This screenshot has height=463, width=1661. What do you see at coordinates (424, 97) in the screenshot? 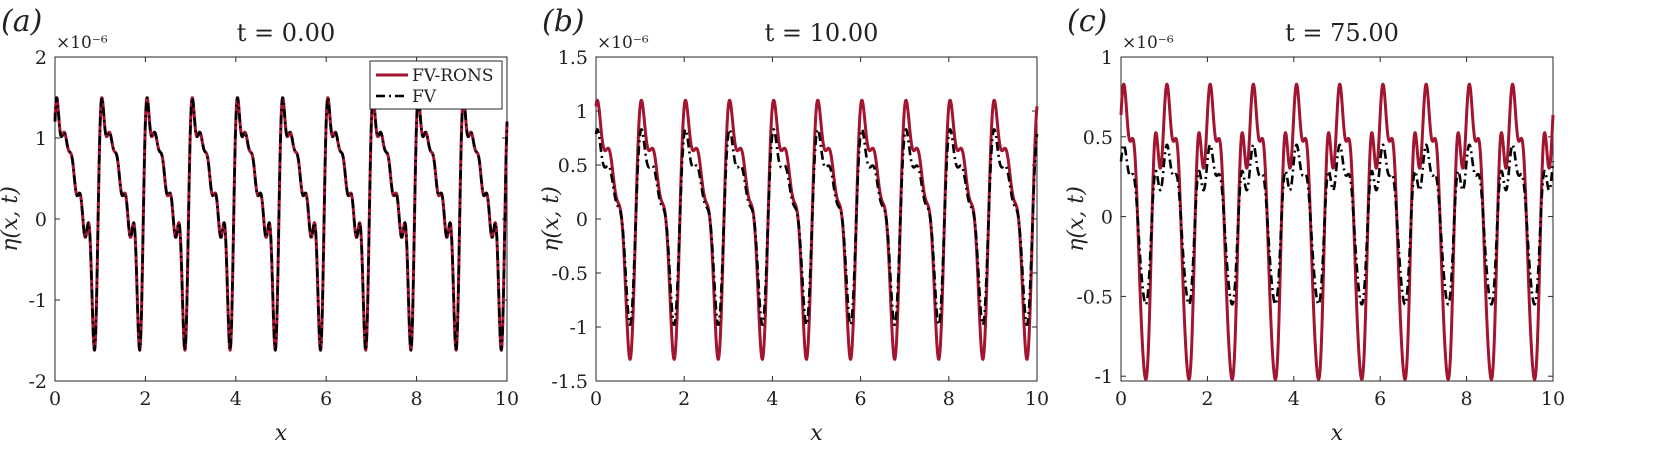
I see `legend-label: FV` at bounding box center [424, 97].